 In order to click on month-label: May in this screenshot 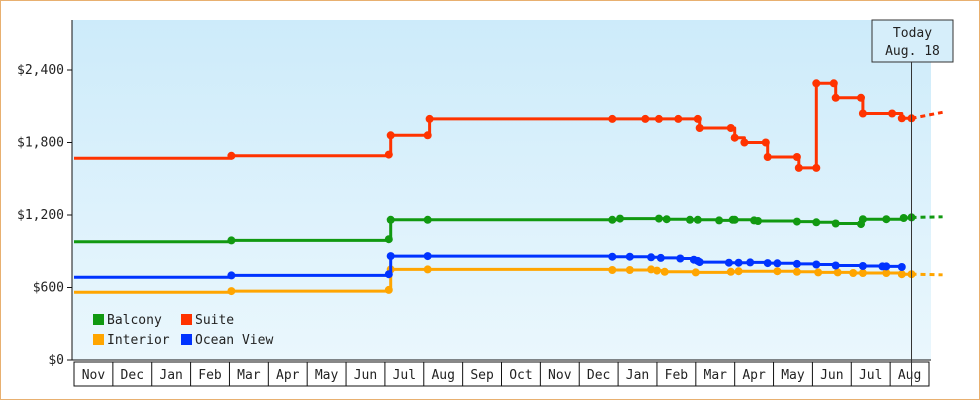, I will do `click(793, 375)`.